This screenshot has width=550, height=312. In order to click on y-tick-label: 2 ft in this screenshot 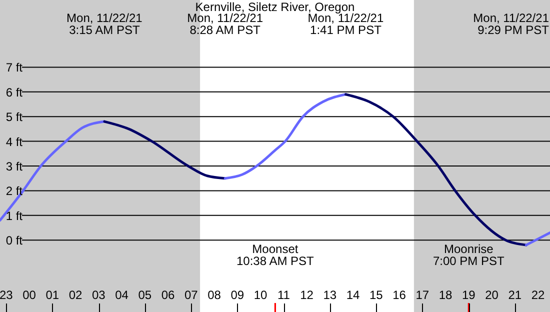, I will do `click(15, 191)`.